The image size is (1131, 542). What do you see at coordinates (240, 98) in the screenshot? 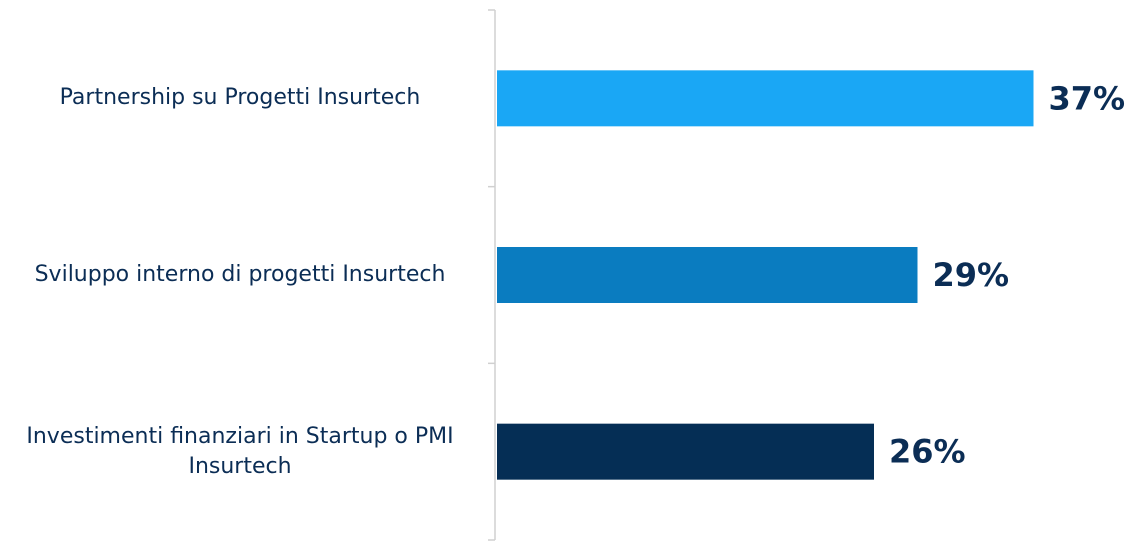
I see `category-label: Partnership su Progetti Insurtech` at bounding box center [240, 98].